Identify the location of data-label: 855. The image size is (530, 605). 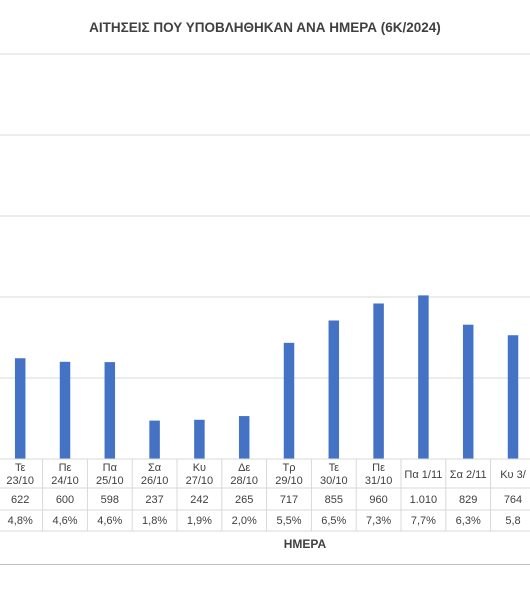
(334, 500).